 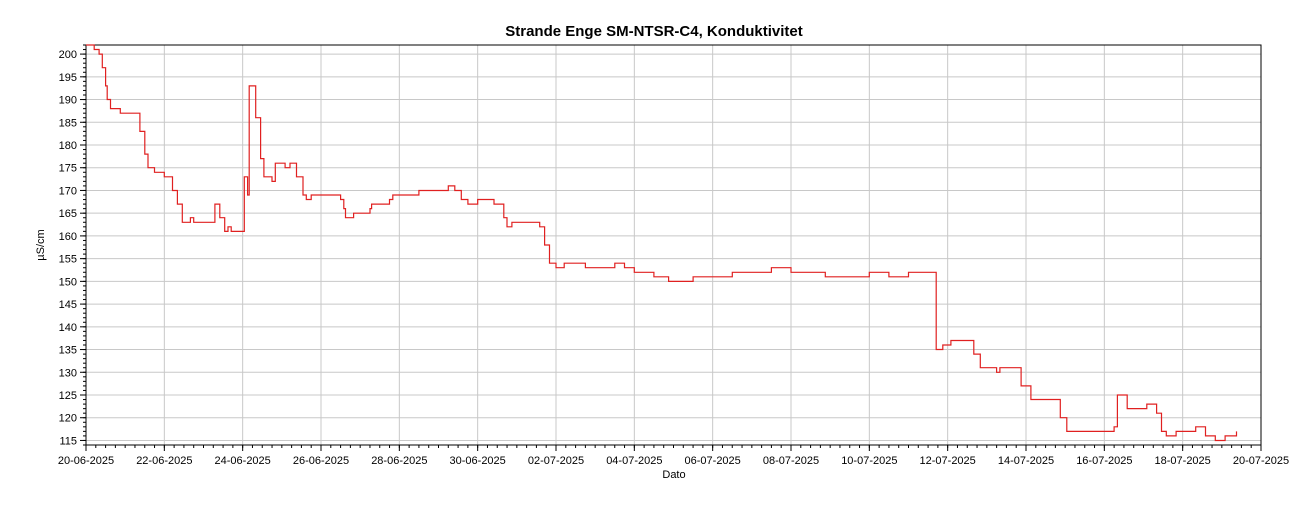 I want to click on y-tick-label: 125, so click(x=68, y=396).